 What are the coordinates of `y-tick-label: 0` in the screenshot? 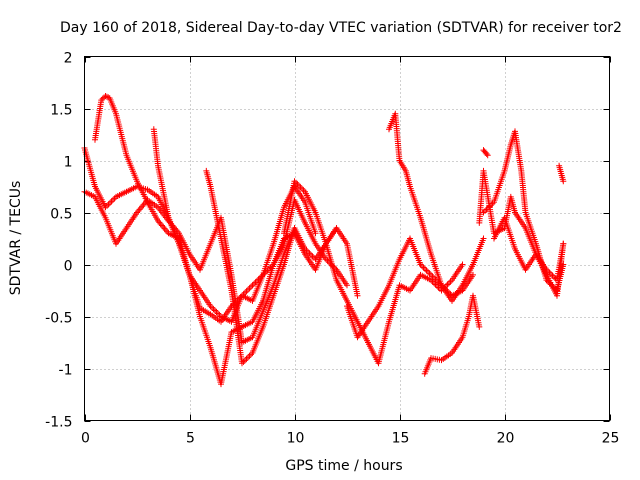 It's located at (68, 267).